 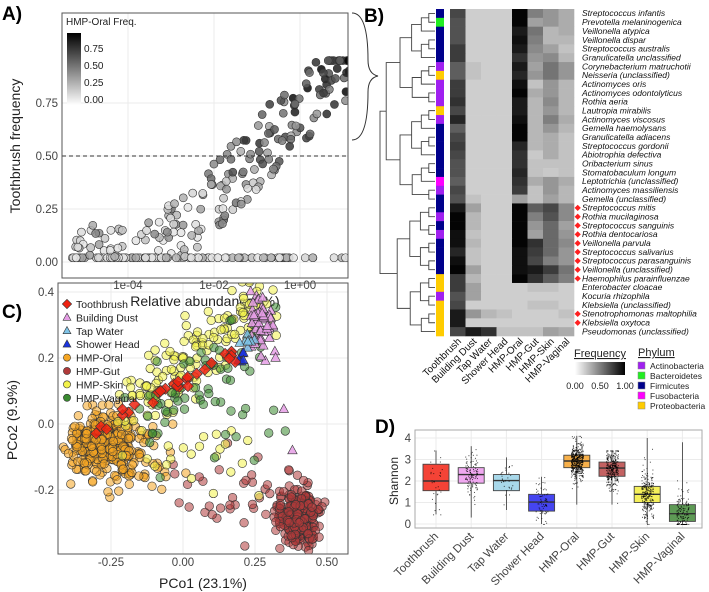 I want to click on row-label: Pseudomonas (unclassified), so click(x=635, y=331).